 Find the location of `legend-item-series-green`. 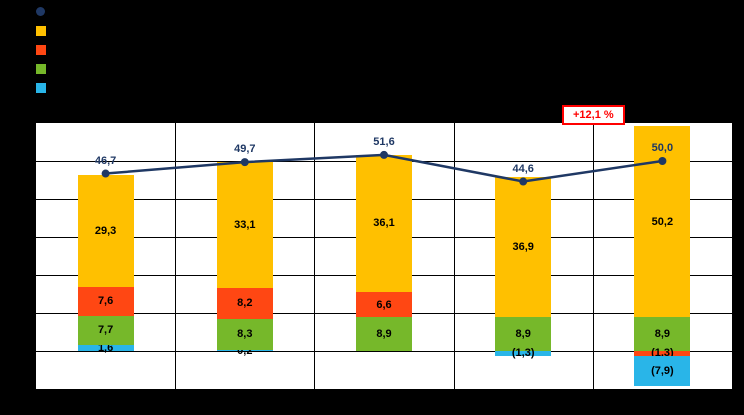

legend-item-series-green is located at coordinates (44, 68).